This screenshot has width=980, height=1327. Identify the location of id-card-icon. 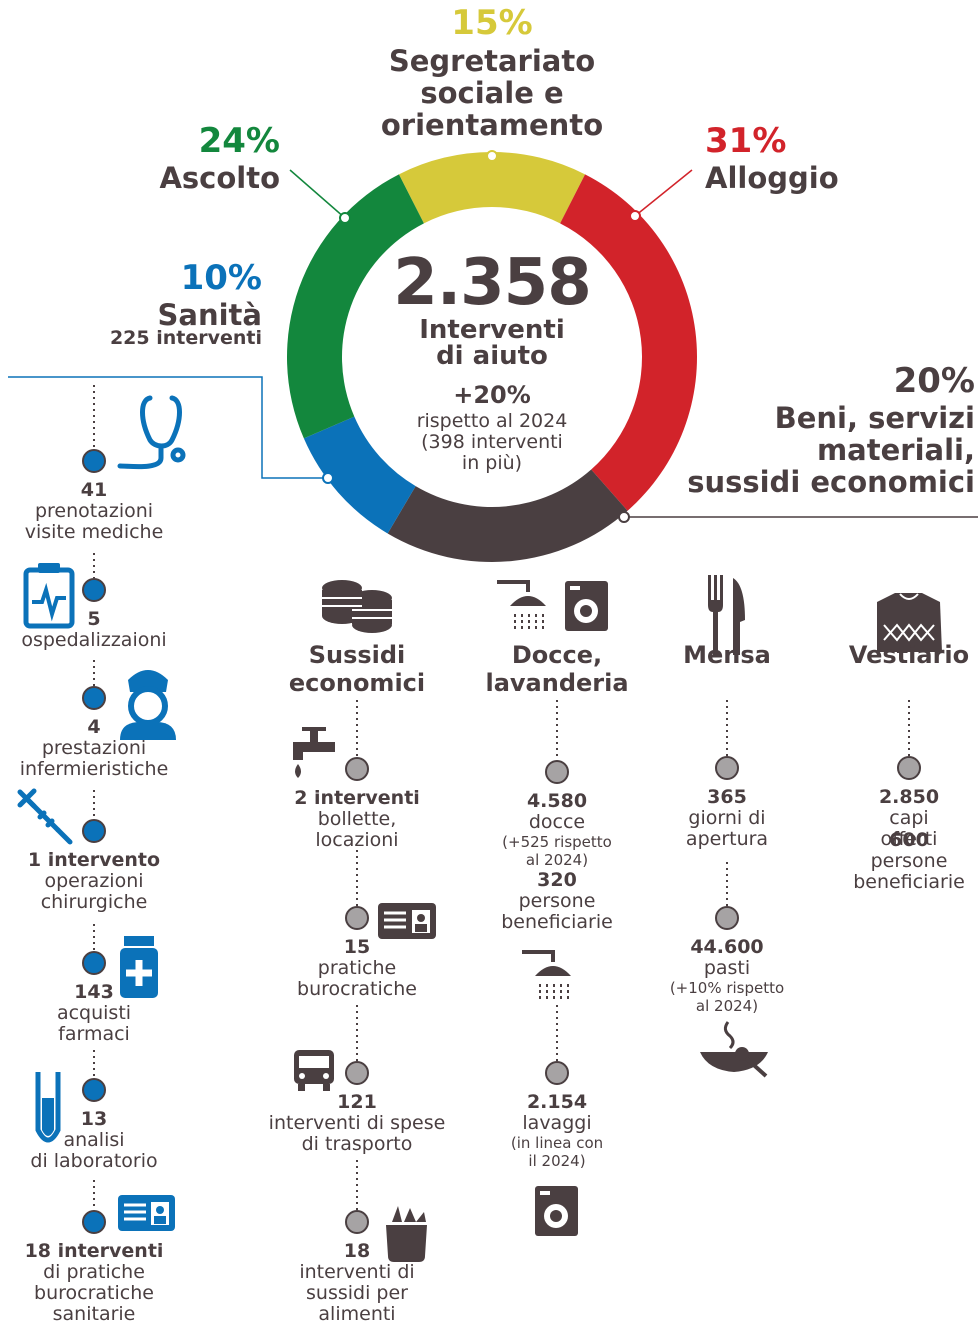
(146, 1213).